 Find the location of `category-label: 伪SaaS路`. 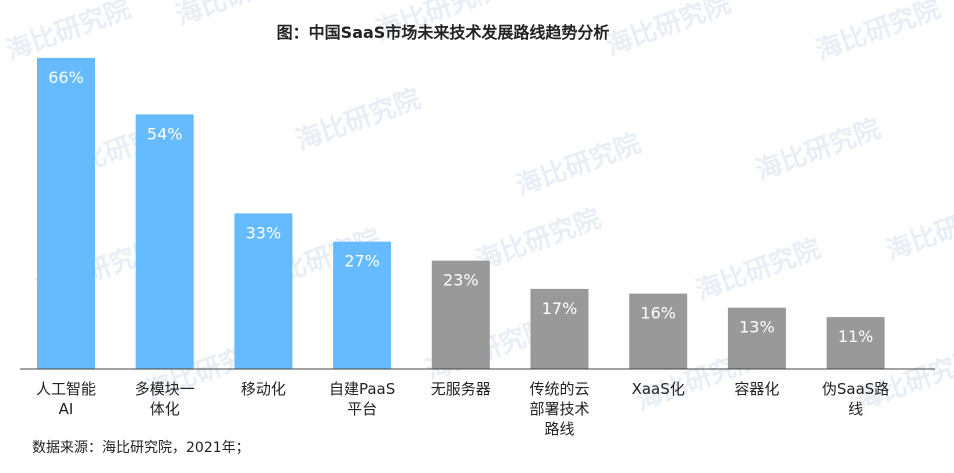

category-label: 伪SaaS路 is located at coordinates (855, 389).